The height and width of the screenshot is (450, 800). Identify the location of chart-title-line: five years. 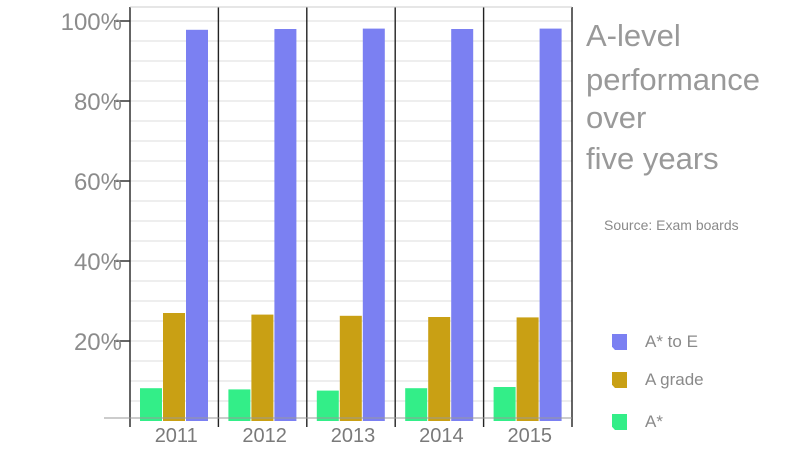
(652, 158).